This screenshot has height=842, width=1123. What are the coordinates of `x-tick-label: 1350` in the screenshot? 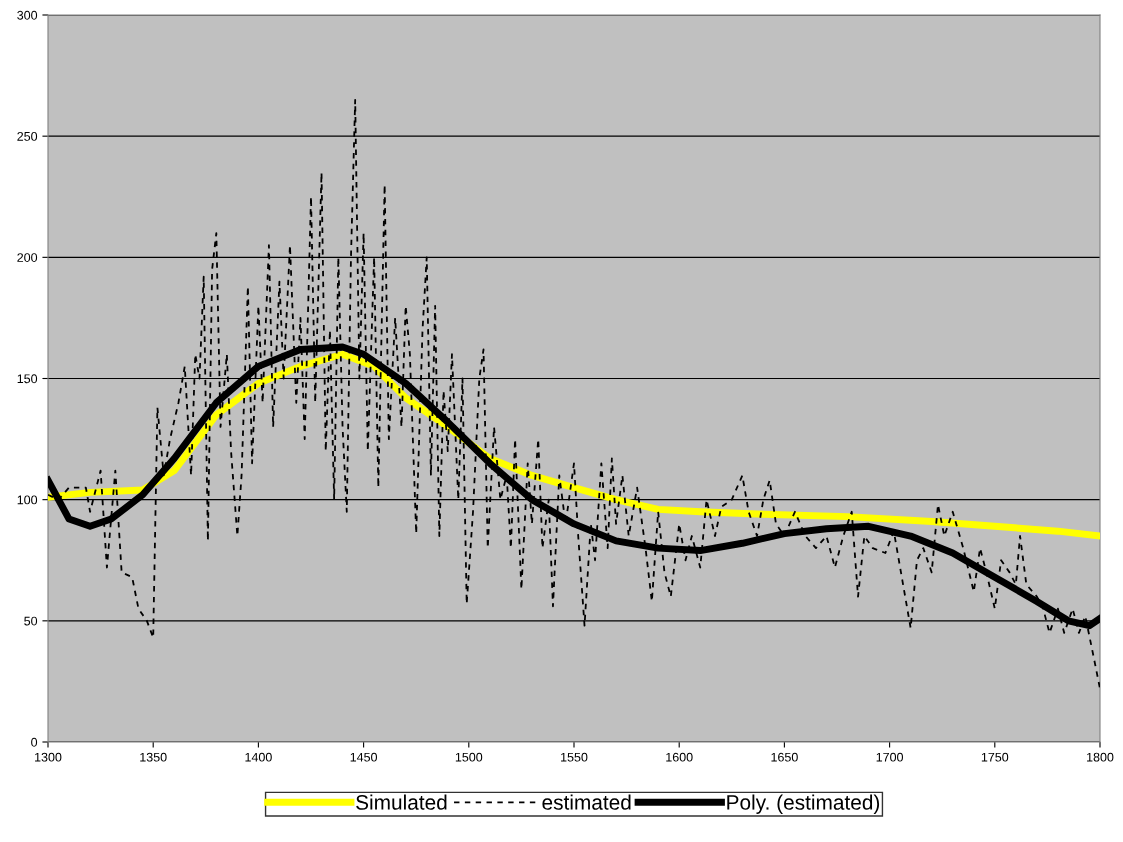 It's located at (153, 757).